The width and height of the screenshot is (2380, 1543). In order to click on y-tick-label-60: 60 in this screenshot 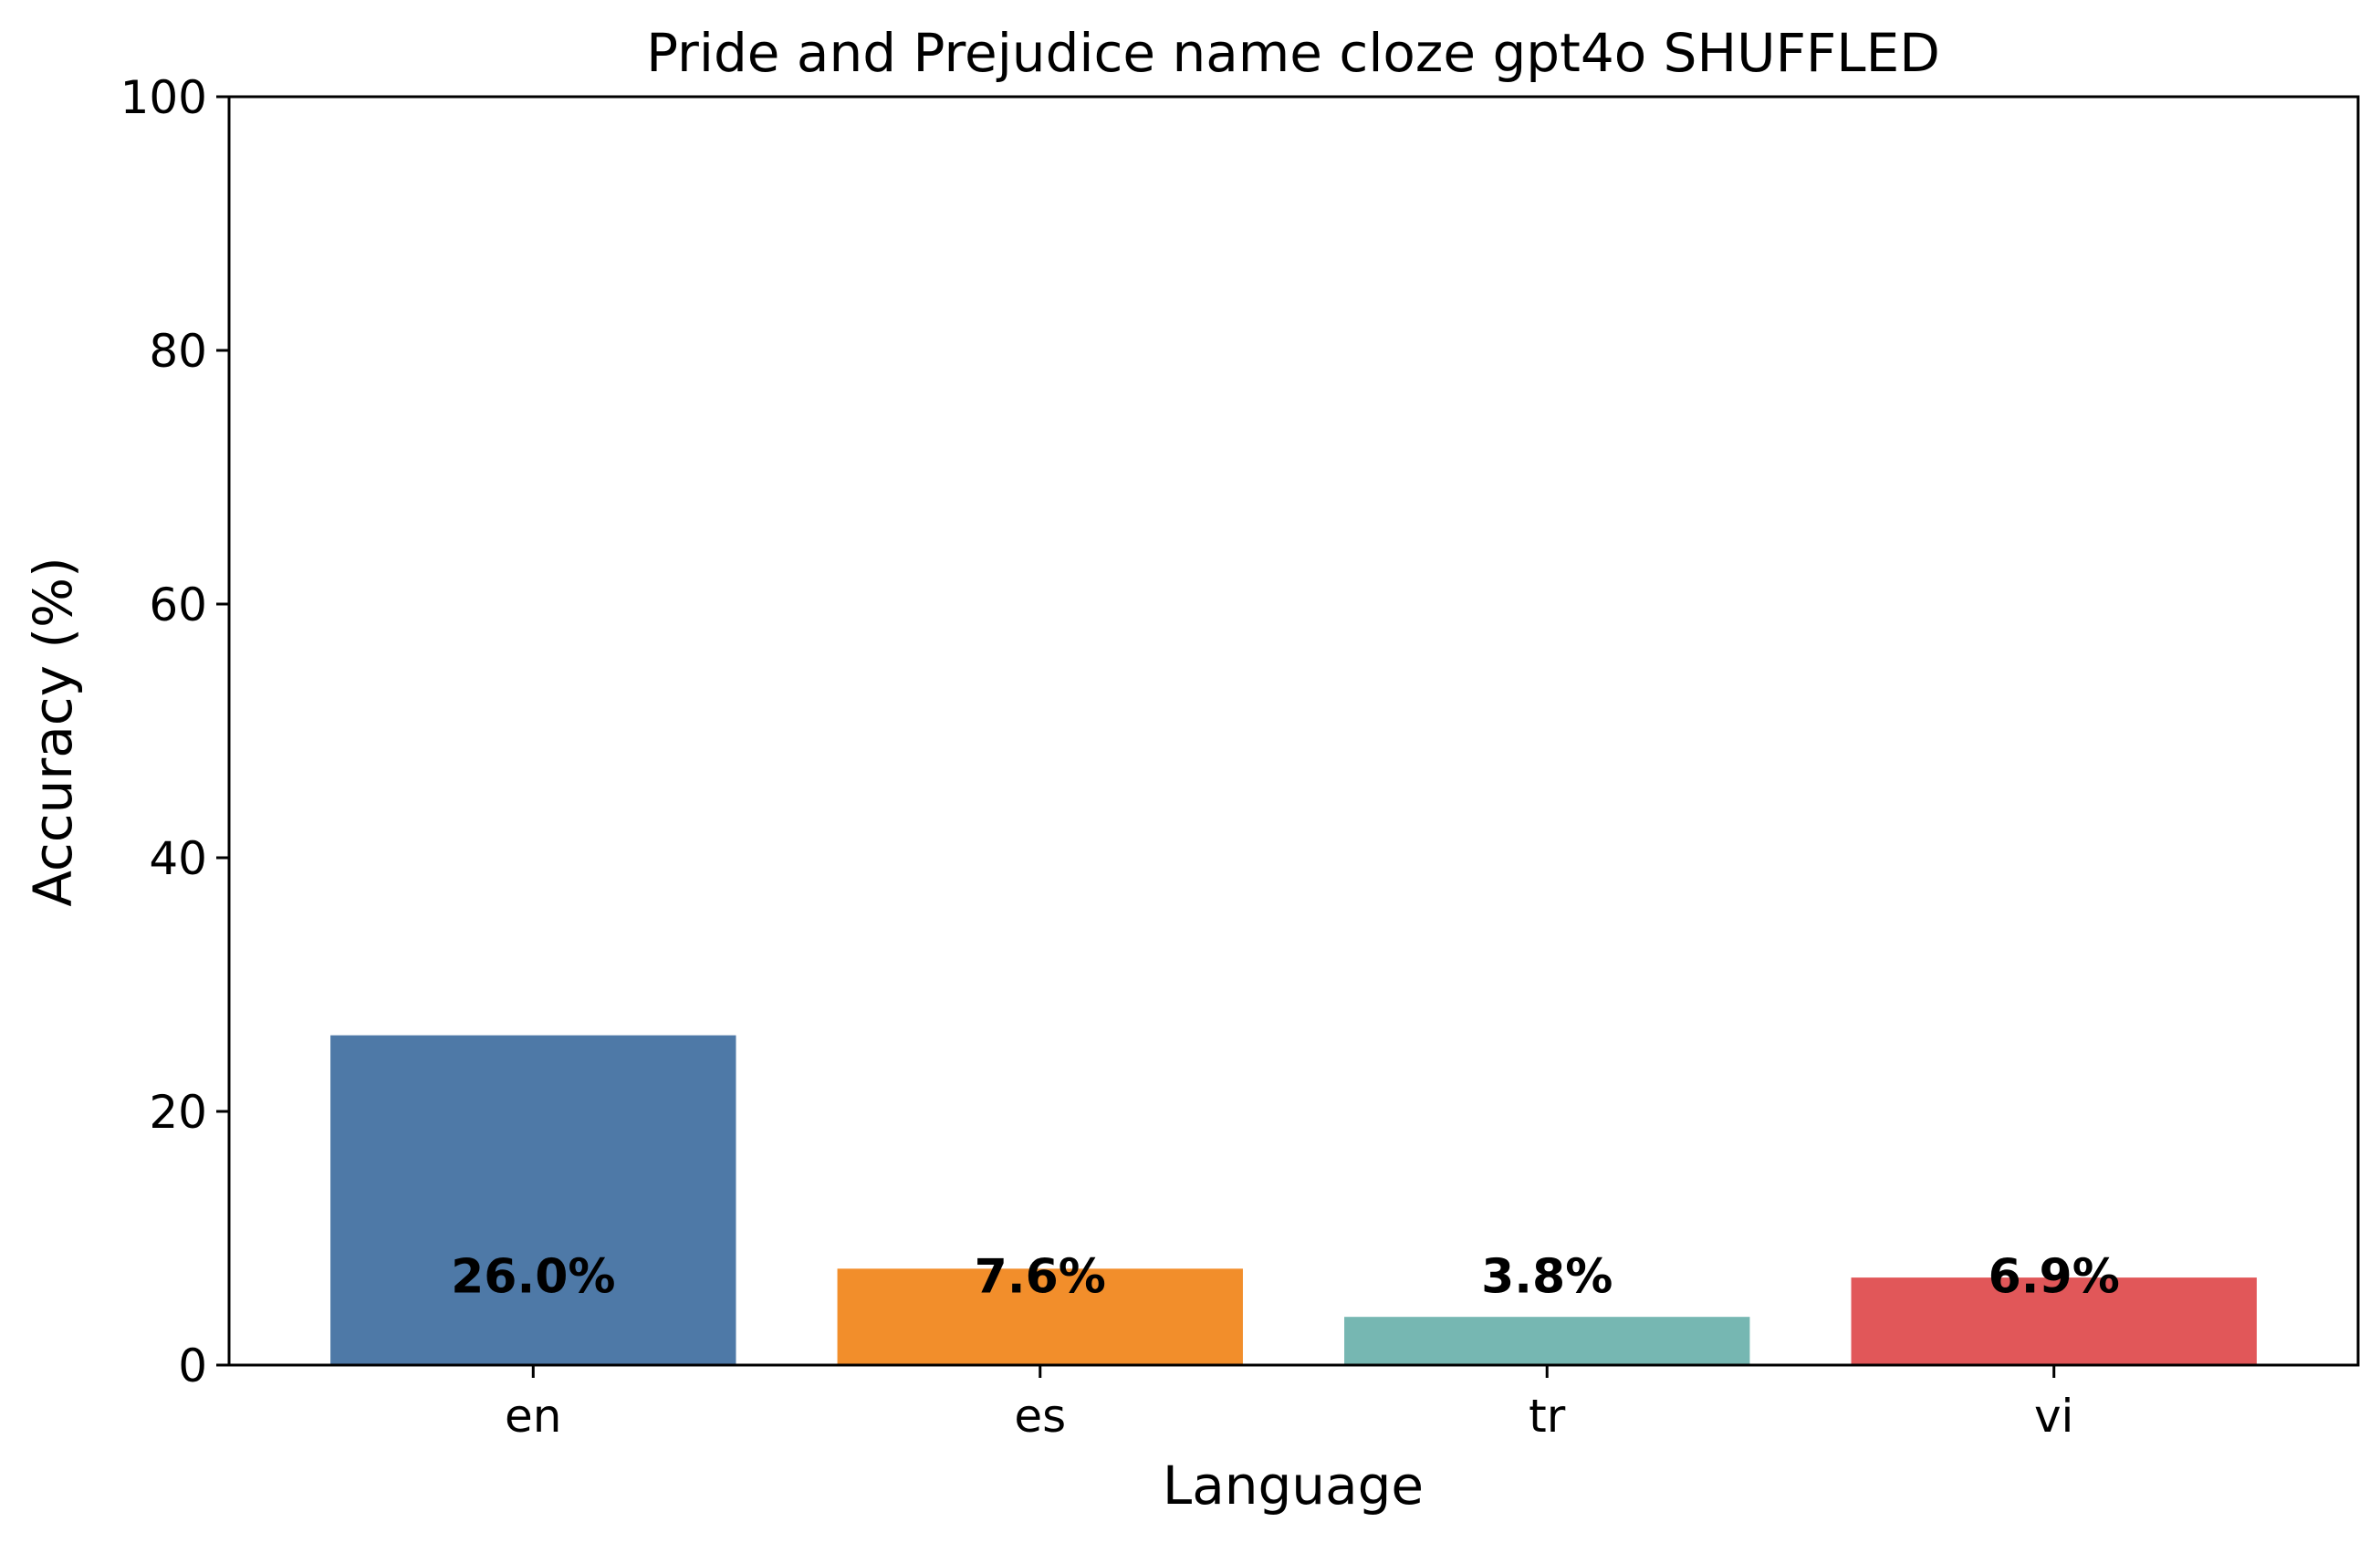, I will do `click(178, 605)`.